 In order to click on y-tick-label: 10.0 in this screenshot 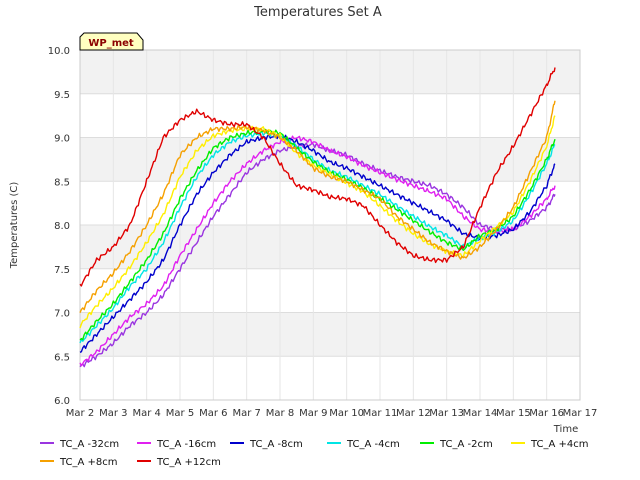, I will do `click(59, 51)`.